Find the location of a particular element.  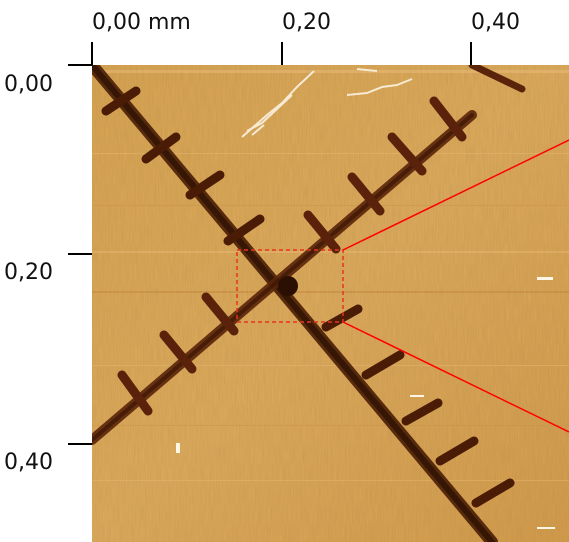

y-tick-label-0: 0,00 is located at coordinates (28, 84).